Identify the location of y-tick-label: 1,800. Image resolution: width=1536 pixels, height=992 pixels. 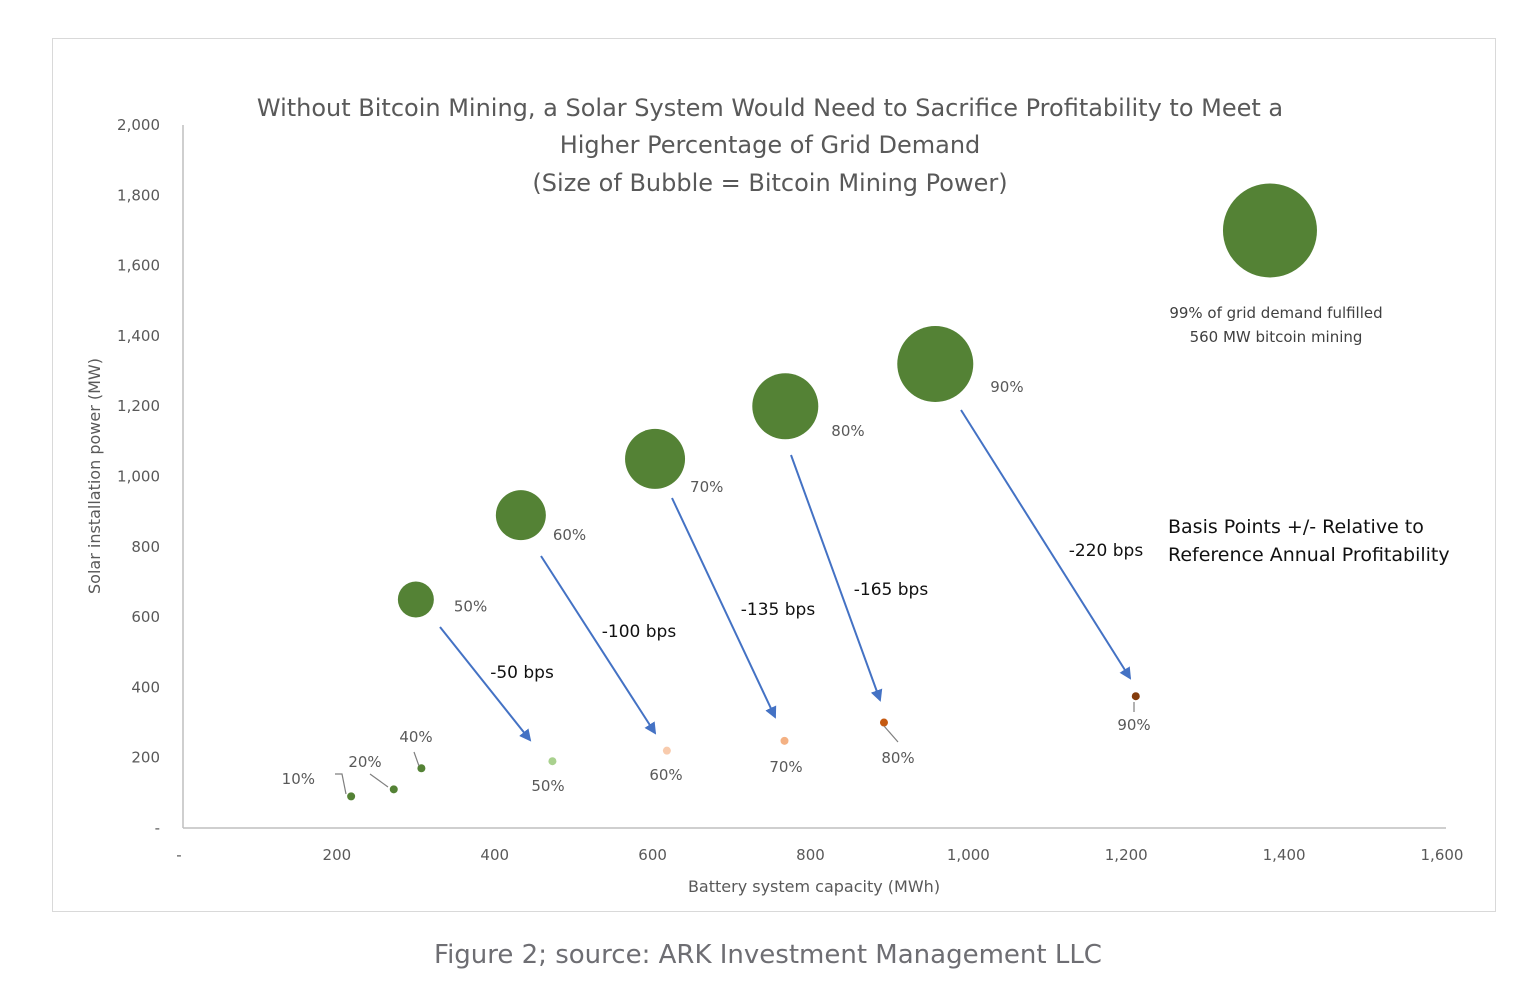
(138, 195).